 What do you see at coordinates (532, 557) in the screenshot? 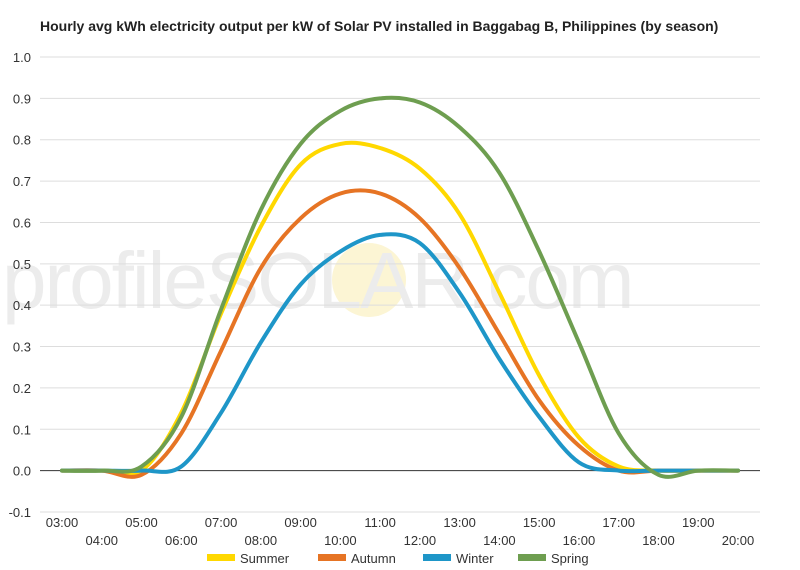
I see `legend-swatch-spring` at bounding box center [532, 557].